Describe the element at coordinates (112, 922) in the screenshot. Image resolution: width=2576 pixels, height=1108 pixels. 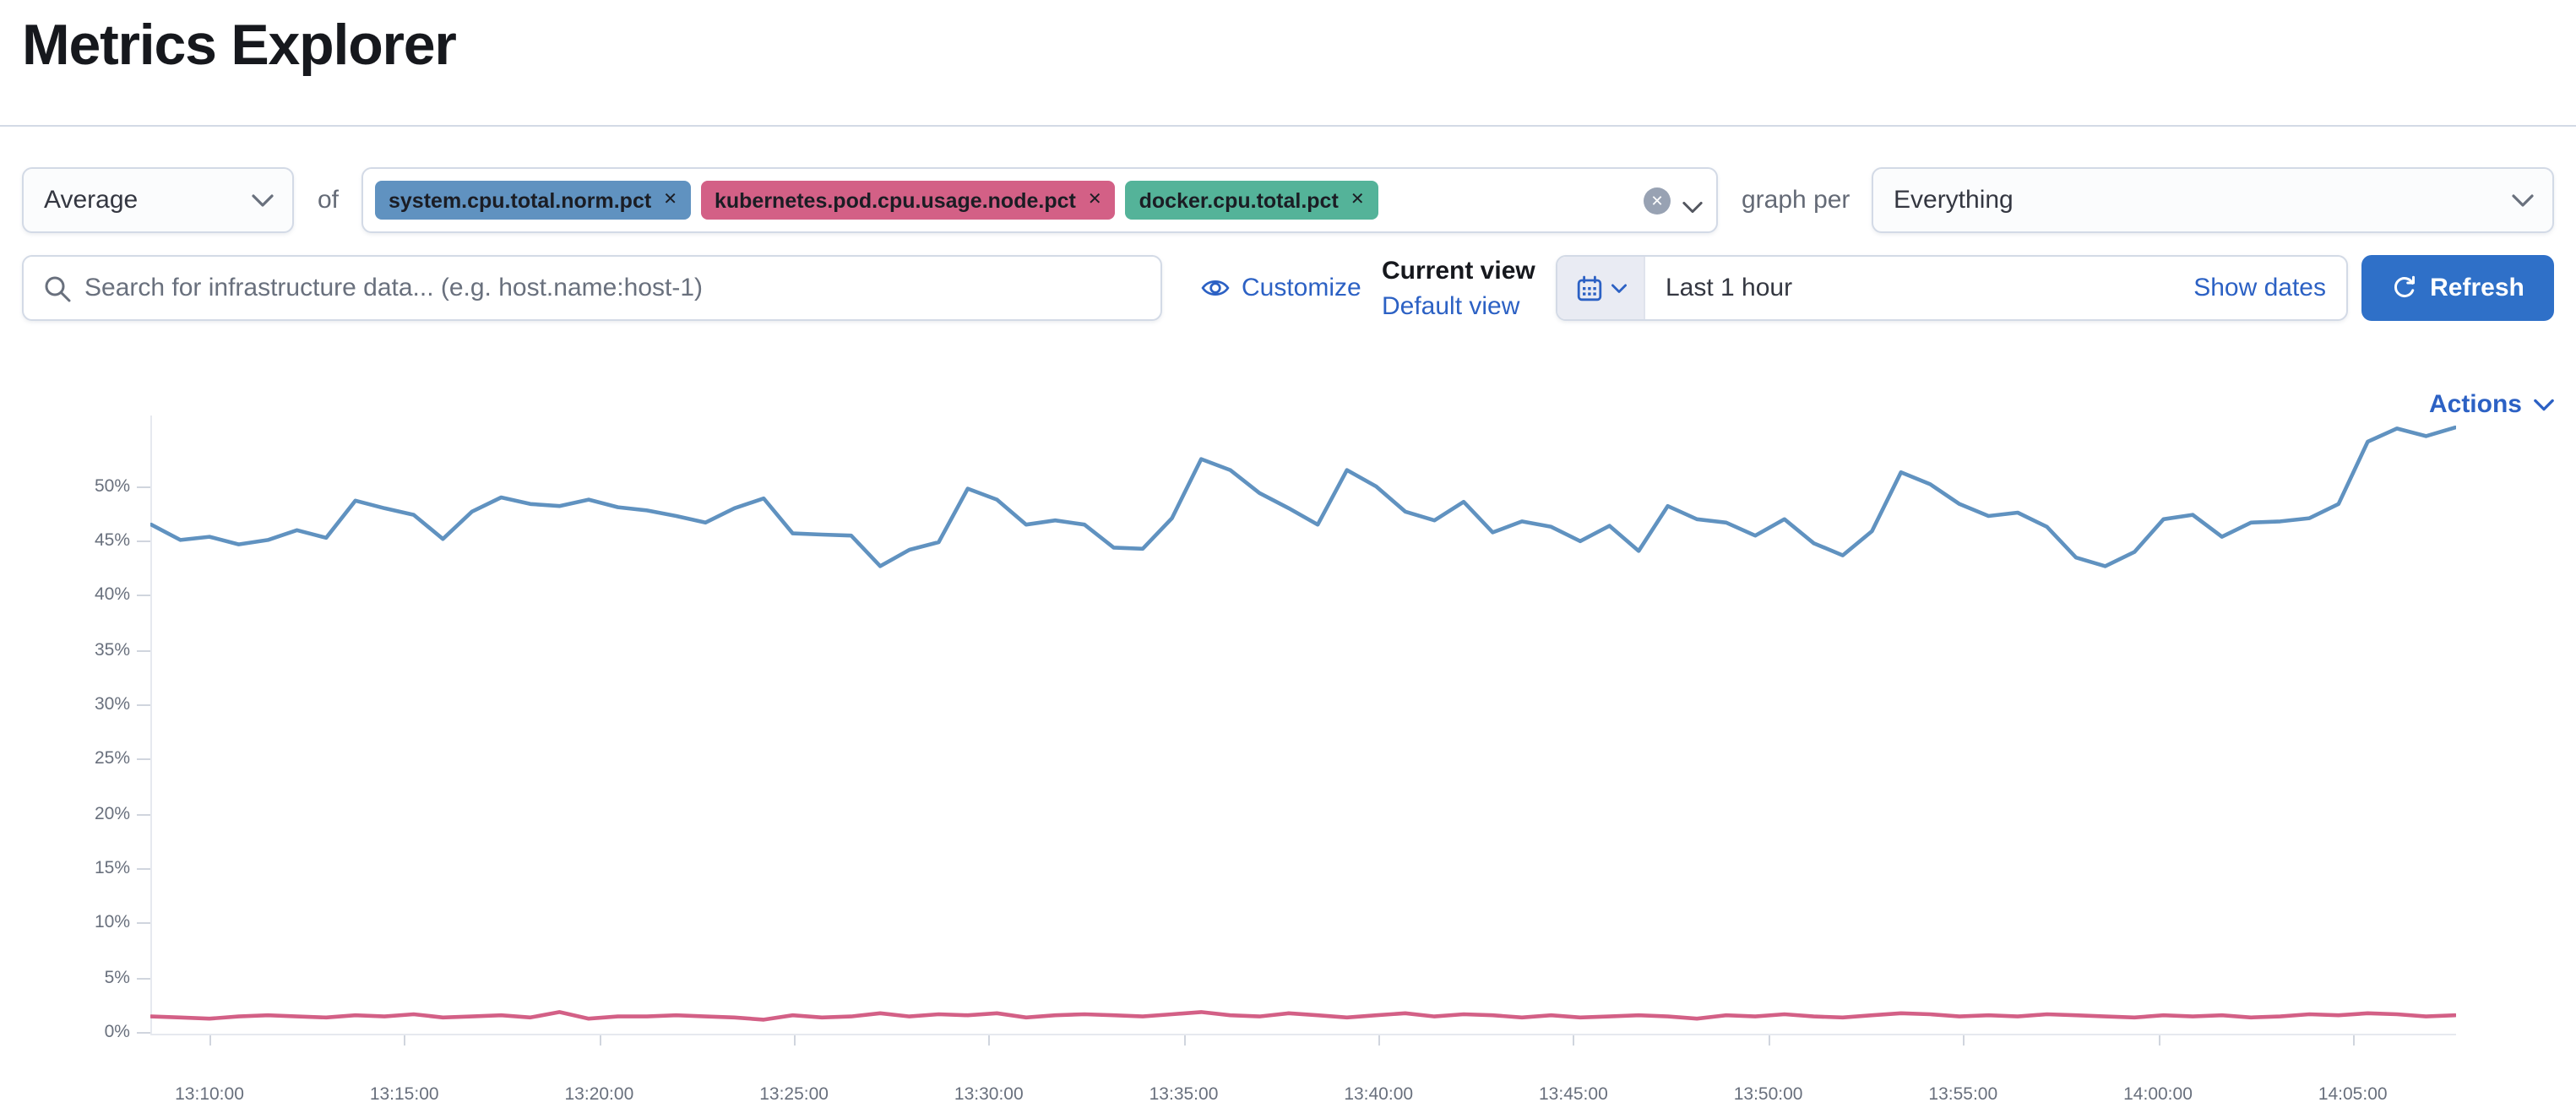
I see `y-axis-label: 10%` at that location.